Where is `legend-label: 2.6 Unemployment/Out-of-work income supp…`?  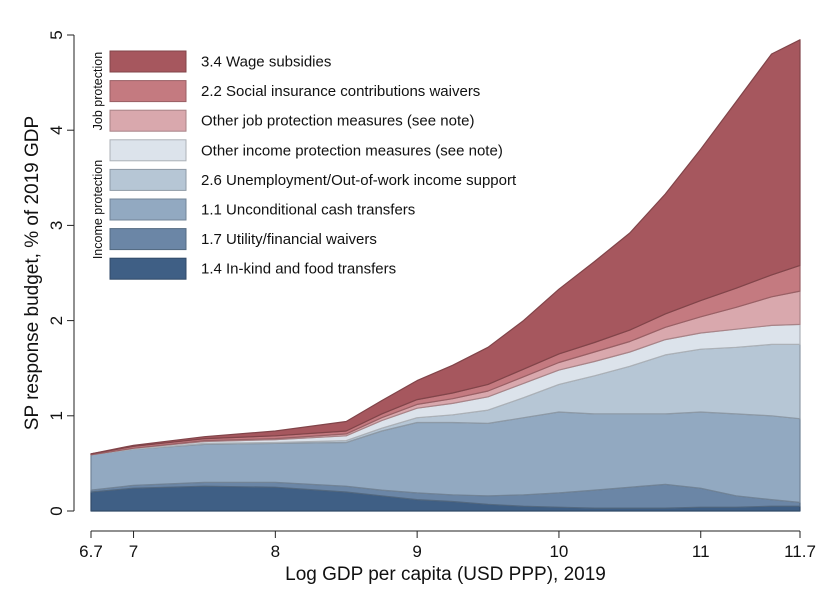
legend-label: 2.6 Unemployment/Out-of-work income supp… is located at coordinates (359, 180).